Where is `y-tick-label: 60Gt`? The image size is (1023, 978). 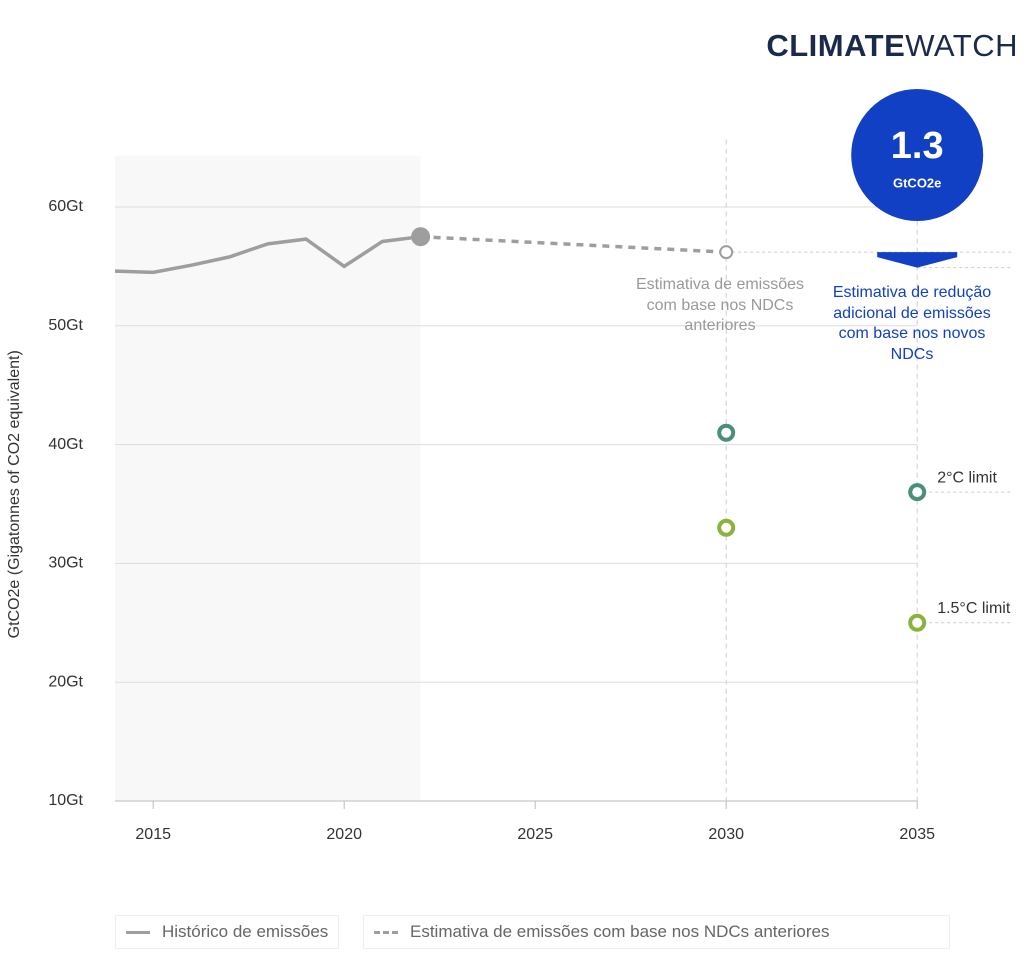
y-tick-label: 60Gt is located at coordinates (65, 206).